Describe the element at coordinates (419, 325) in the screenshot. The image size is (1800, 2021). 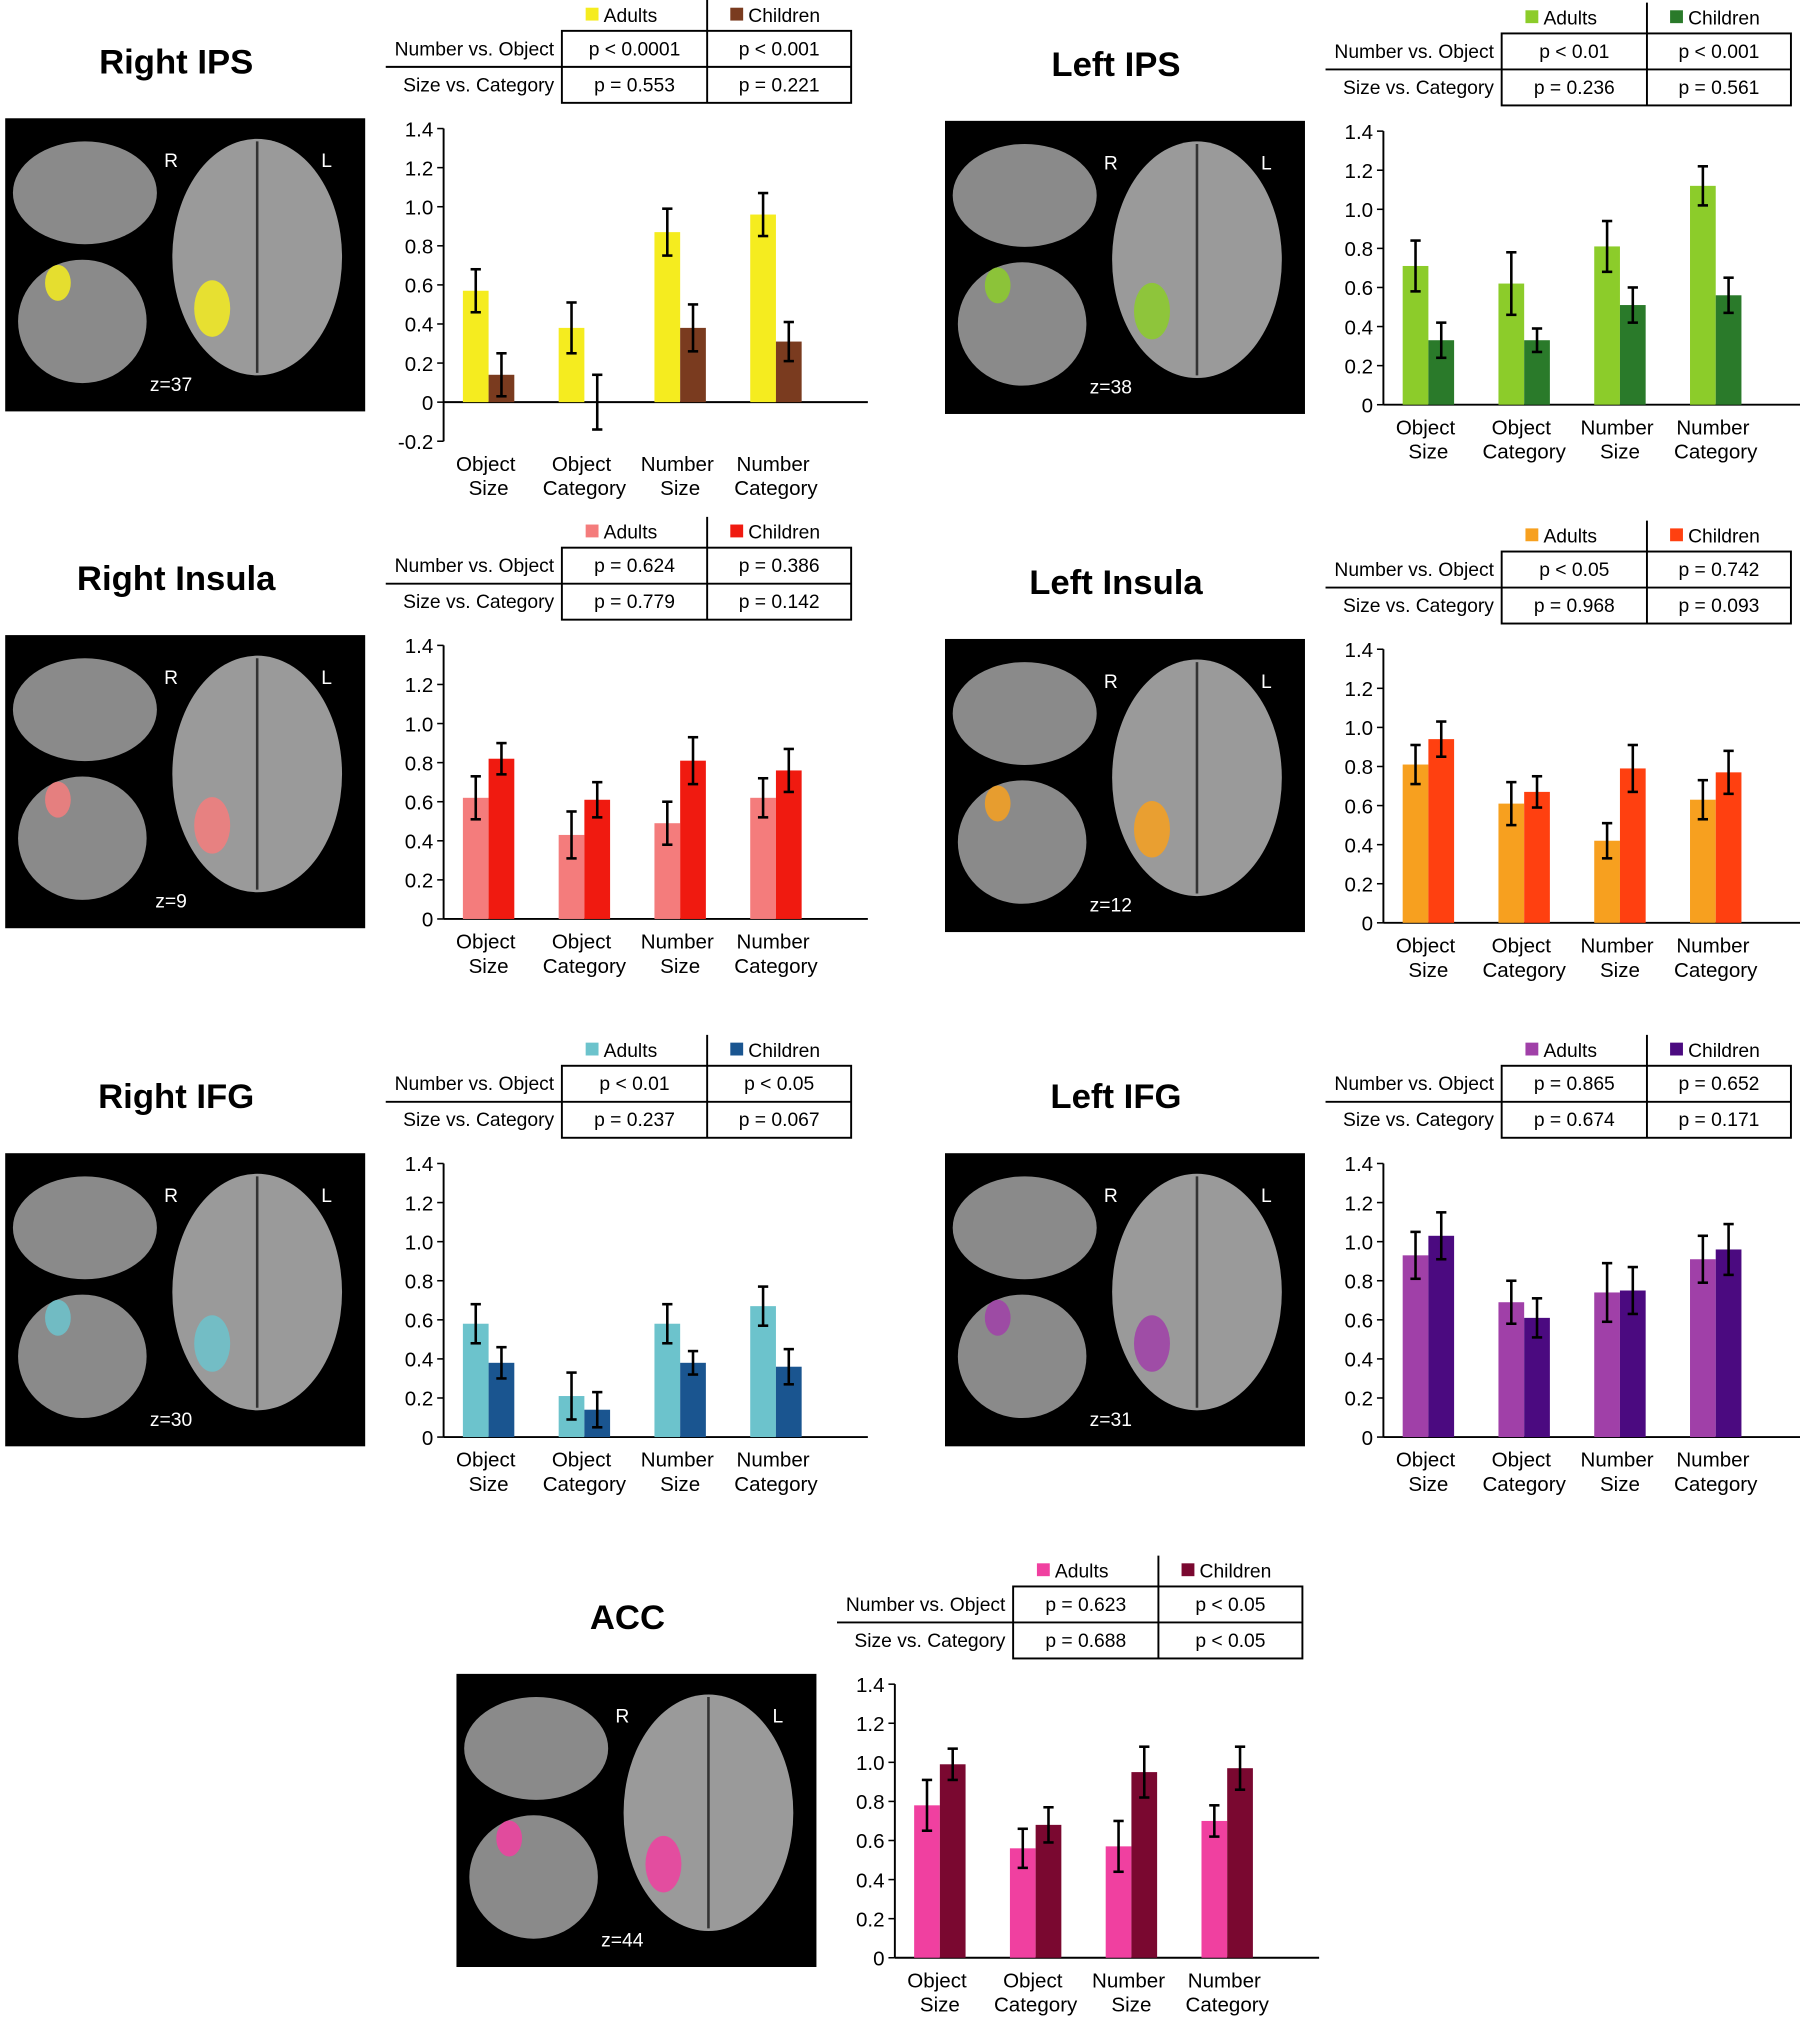
I see `y-tick-label: 0.4` at that location.